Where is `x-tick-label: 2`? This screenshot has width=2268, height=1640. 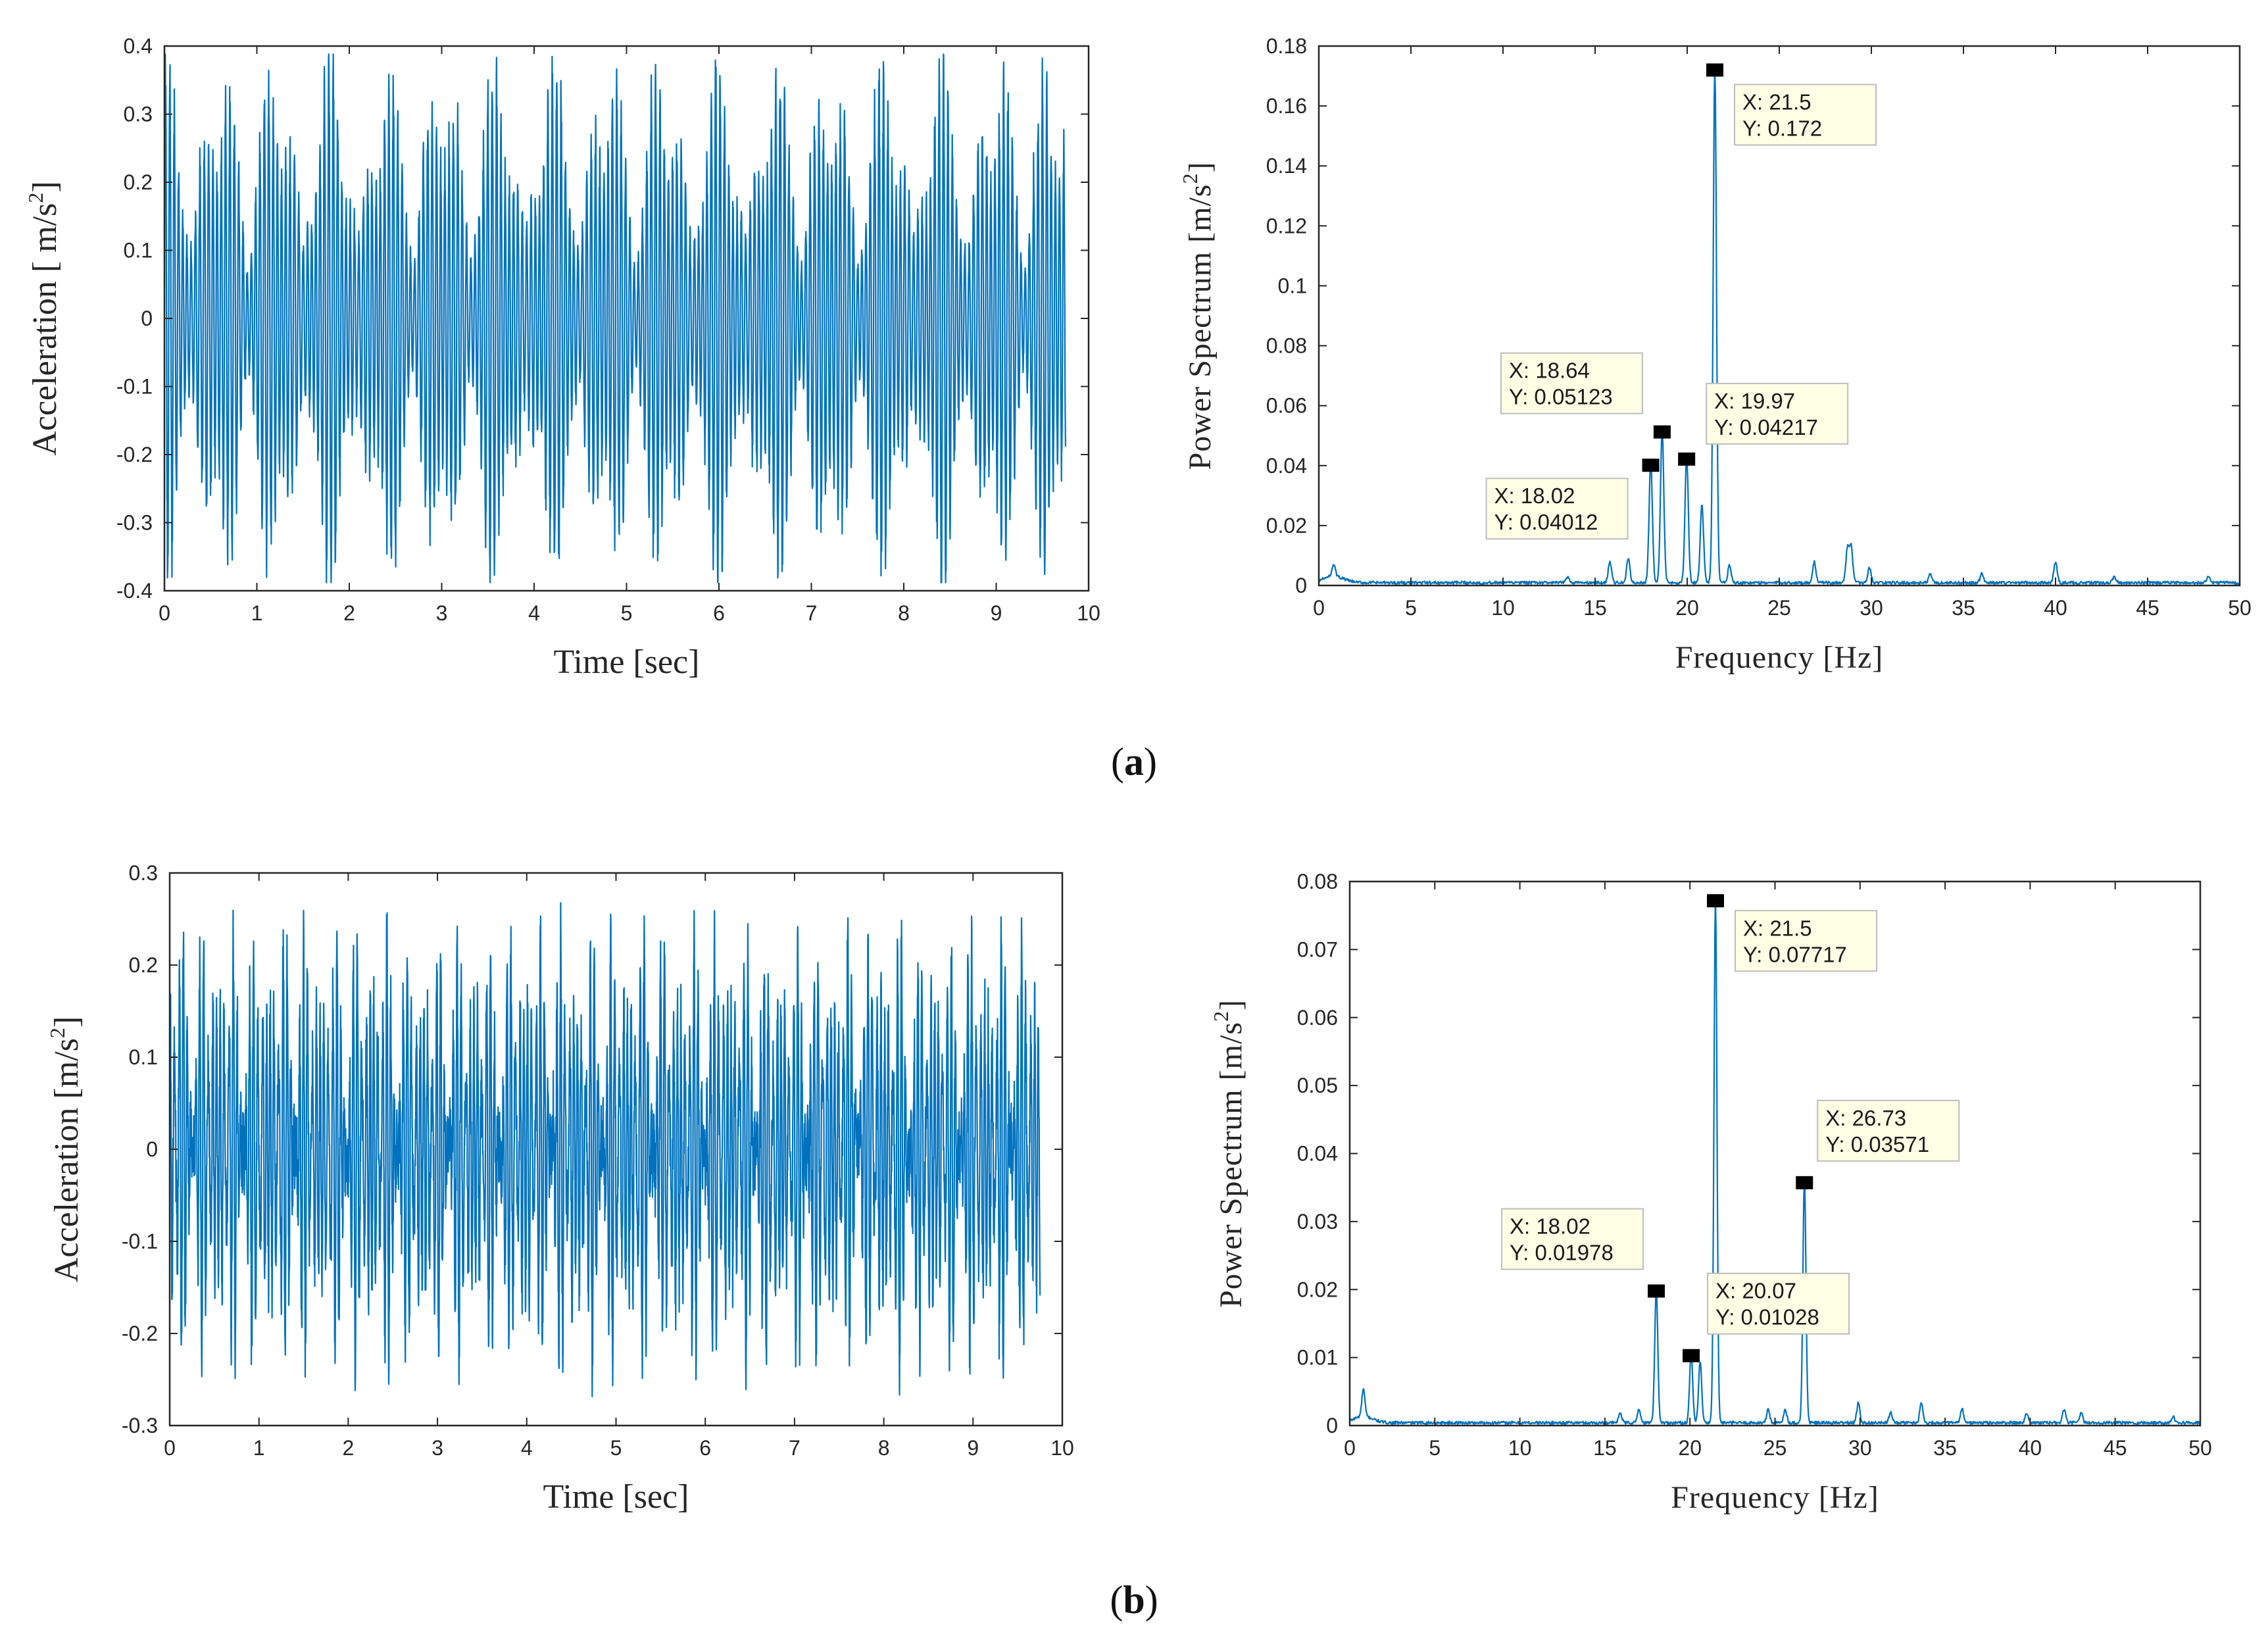 x-tick-label: 2 is located at coordinates (349, 613).